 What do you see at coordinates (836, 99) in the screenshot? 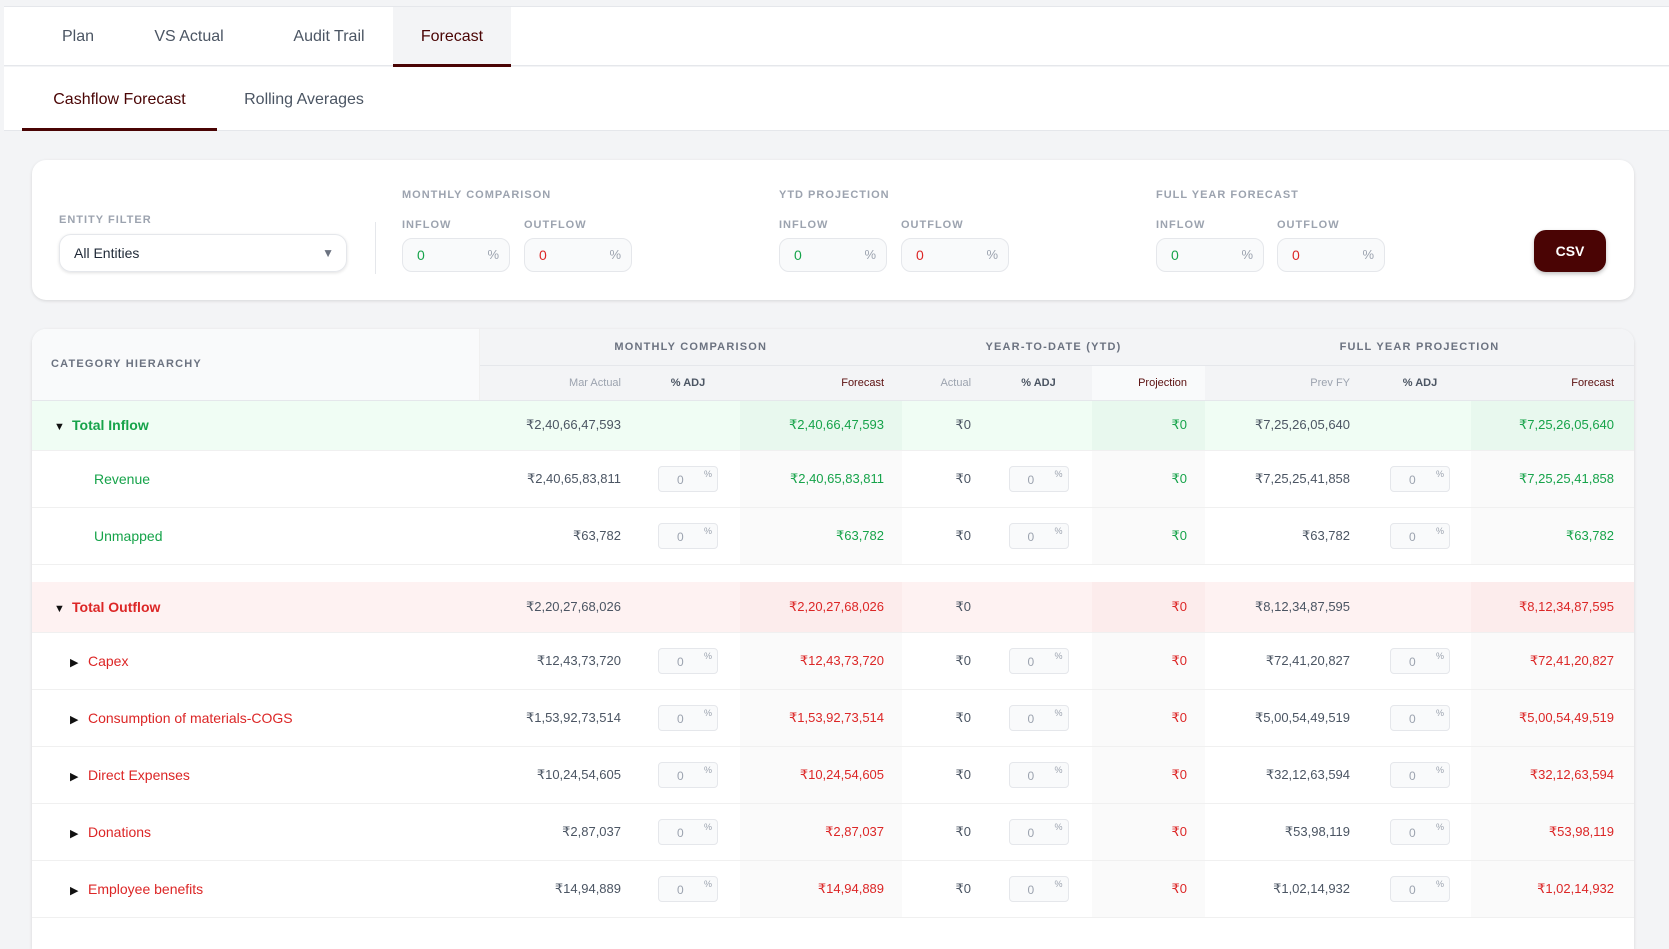
I see `sub-tabs: Cashflow Forecast Rolling Averages` at bounding box center [836, 99].